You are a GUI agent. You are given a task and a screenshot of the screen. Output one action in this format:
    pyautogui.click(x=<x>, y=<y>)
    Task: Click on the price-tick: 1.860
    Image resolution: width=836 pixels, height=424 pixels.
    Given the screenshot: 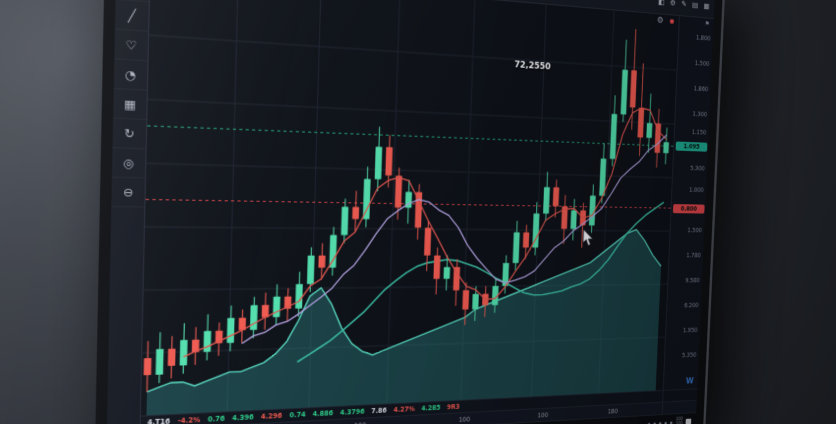 What is the action you would take?
    pyautogui.click(x=701, y=89)
    